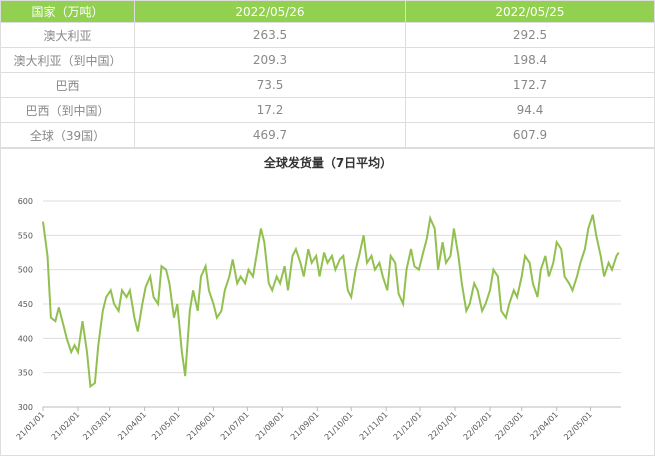  What do you see at coordinates (270, 85) in the screenshot?
I see `table-cell: 73.5` at bounding box center [270, 85].